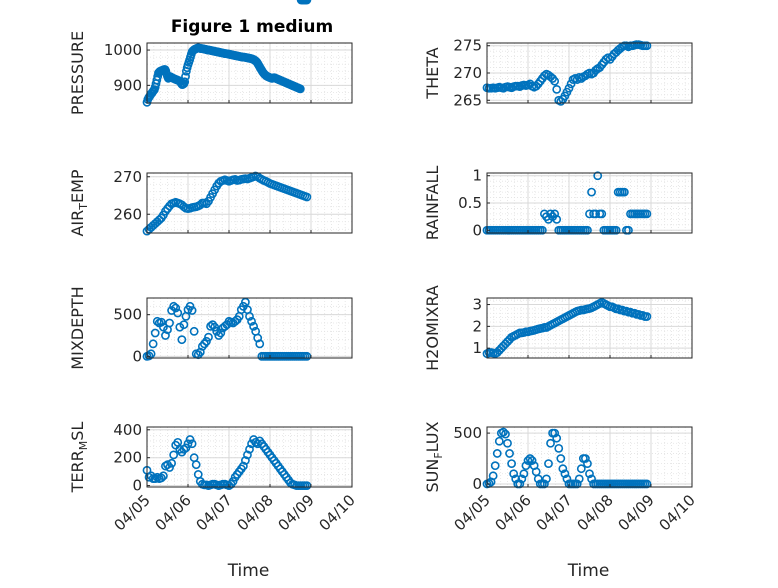  I want to click on x-tick-label: 04/08, so click(255, 512).